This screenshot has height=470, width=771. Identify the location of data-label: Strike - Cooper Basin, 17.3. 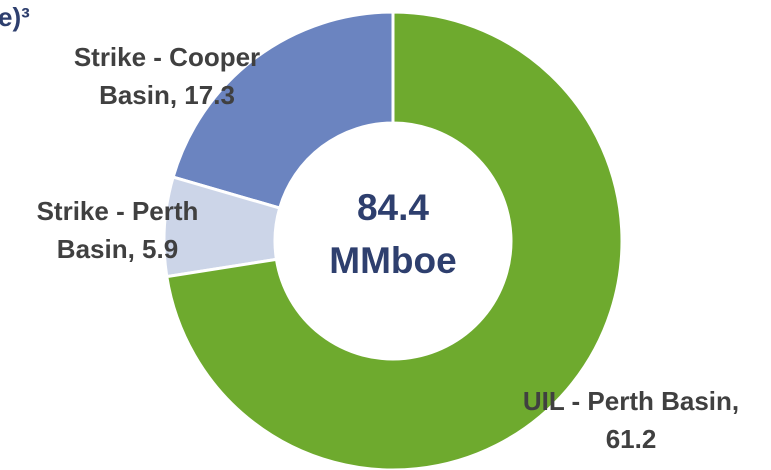
(167, 76).